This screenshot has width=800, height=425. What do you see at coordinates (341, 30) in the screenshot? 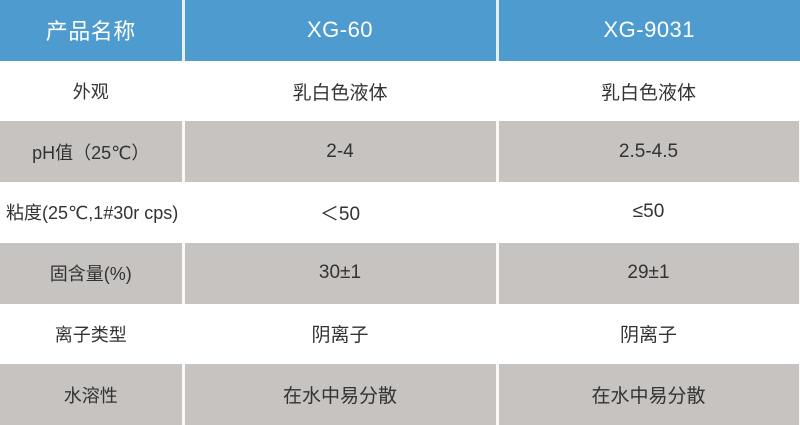
I see `column-header-xg60: XG-60` at bounding box center [341, 30].